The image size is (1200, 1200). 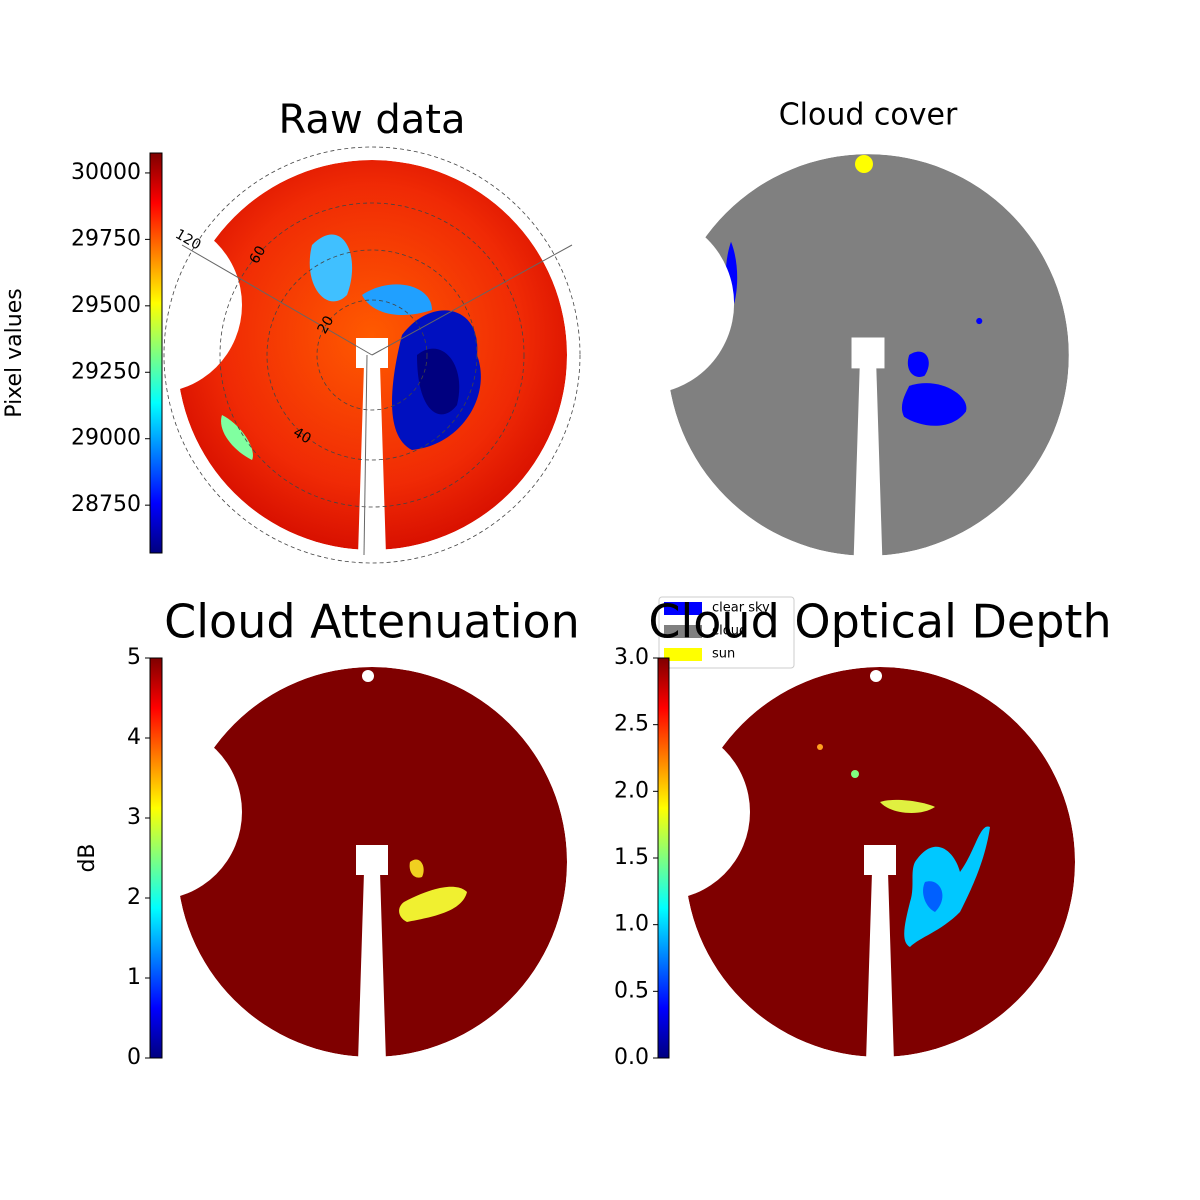 I want to click on colorbar-tick-label: 4, so click(x=134, y=737).